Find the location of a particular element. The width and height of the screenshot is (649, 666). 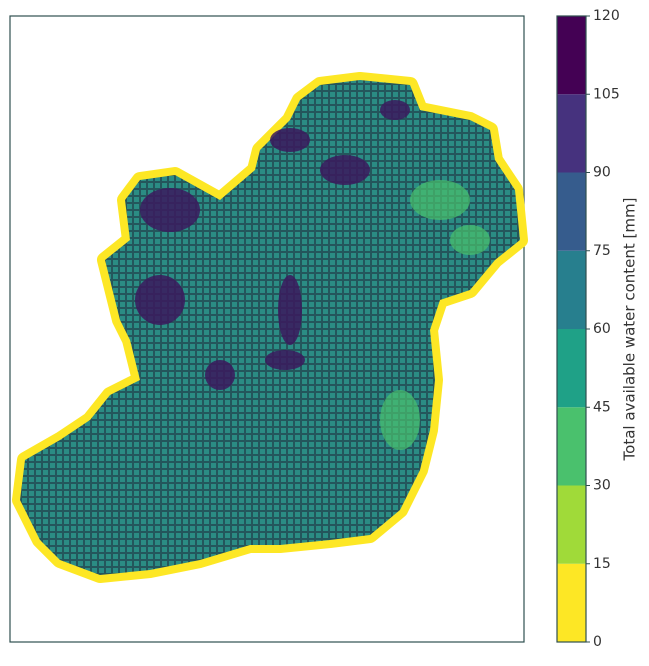

colorbar-tick-label: 60 is located at coordinates (602, 329).